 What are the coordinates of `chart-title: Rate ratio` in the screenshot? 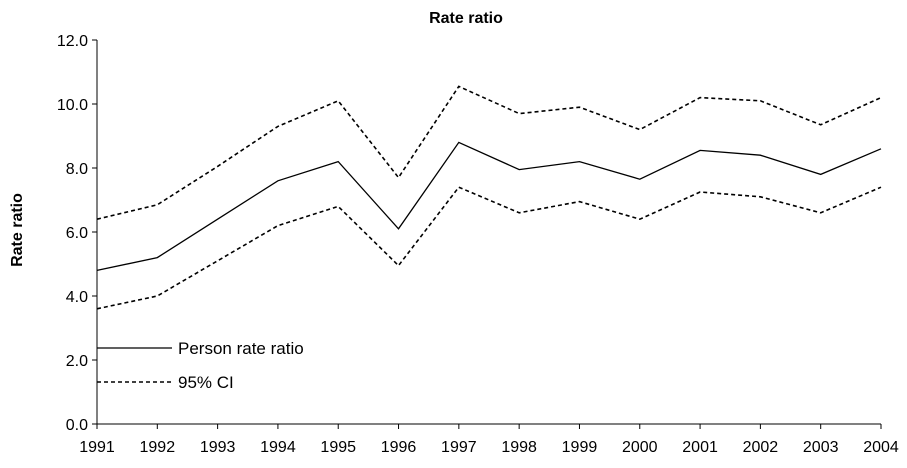 It's located at (466, 18).